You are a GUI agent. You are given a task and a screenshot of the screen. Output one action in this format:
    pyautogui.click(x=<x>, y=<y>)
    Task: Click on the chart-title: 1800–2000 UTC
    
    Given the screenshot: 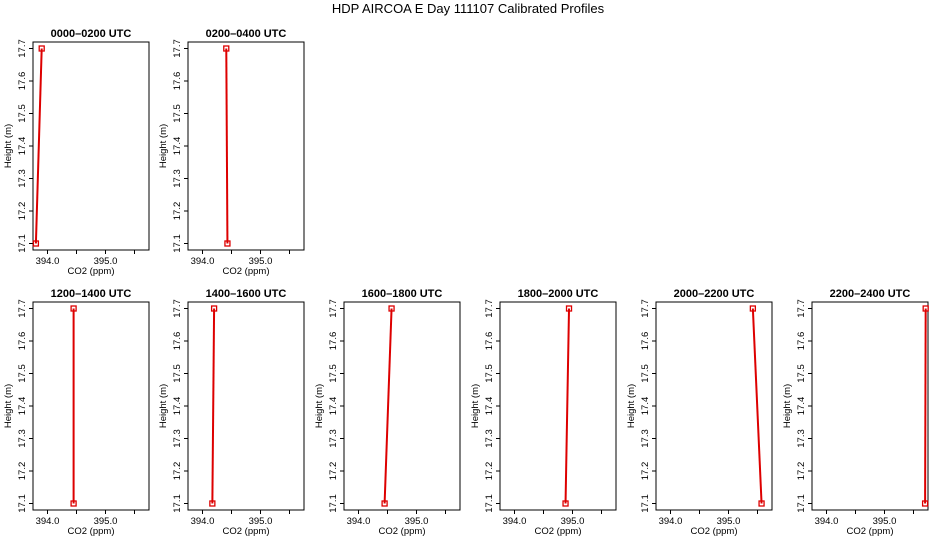 What is the action you would take?
    pyautogui.click(x=558, y=294)
    